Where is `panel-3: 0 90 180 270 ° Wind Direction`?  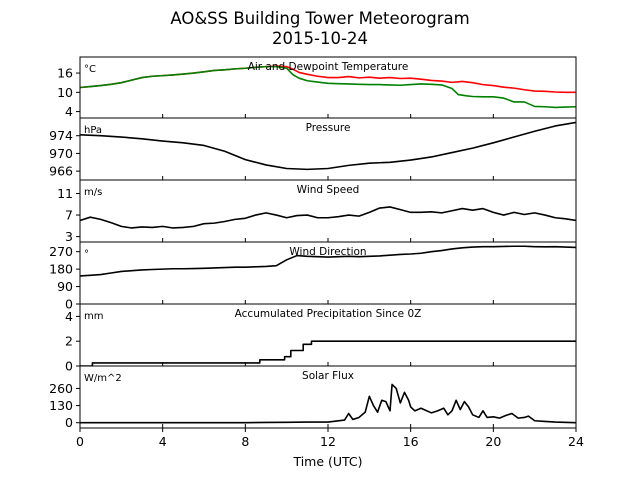 panel-3: 0 90 180 270 ° Wind Direction is located at coordinates (313, 276).